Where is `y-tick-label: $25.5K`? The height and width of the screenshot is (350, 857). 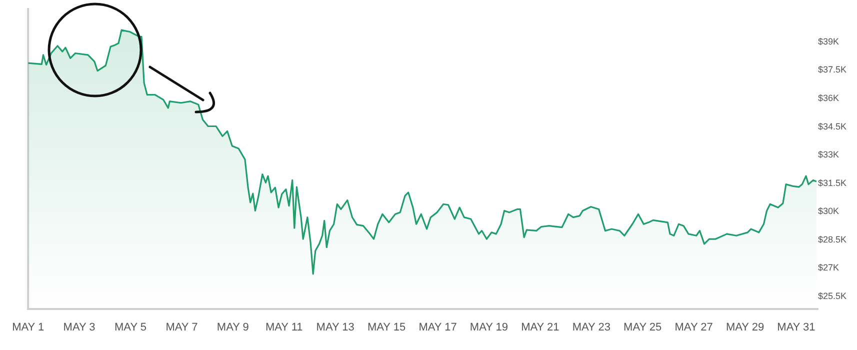
y-tick-label: $25.5K is located at coordinates (832, 296).